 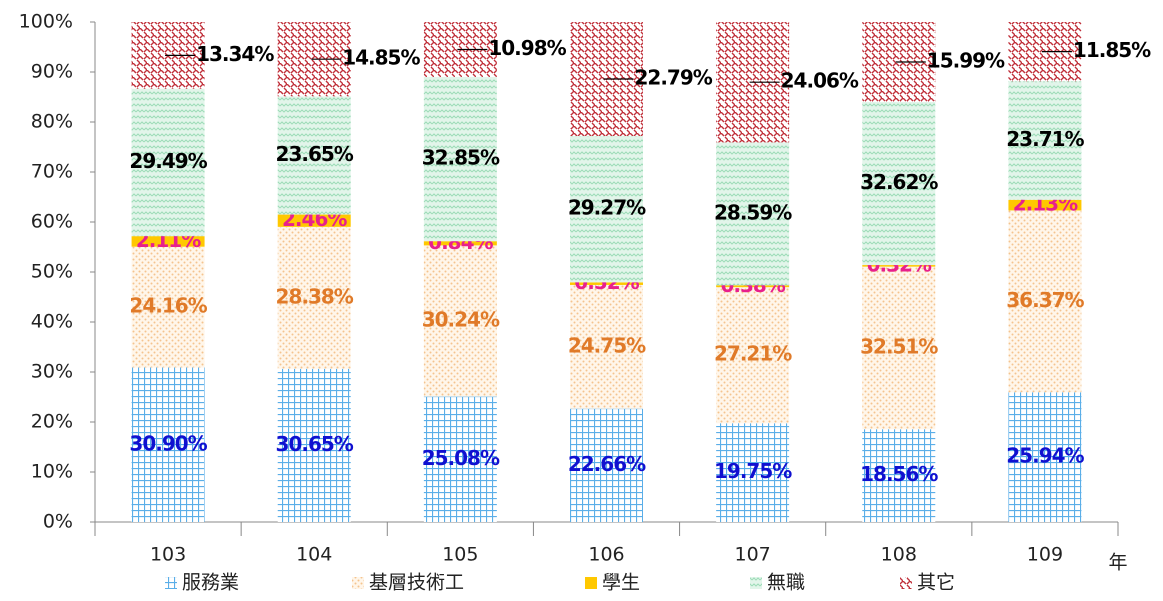 I want to click on value-label: 24.06%, so click(x=820, y=81).